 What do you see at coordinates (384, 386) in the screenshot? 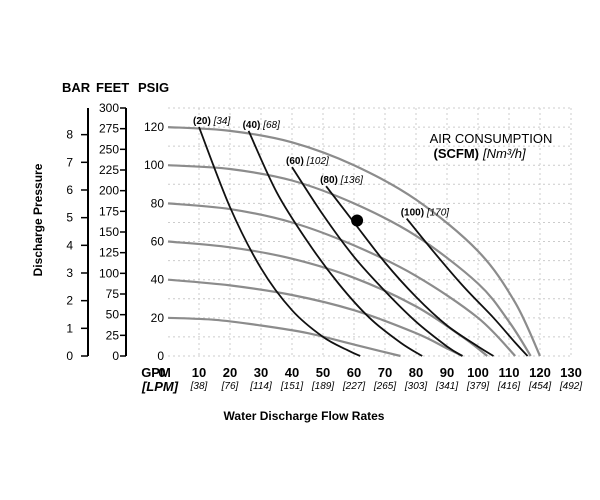
I see `x-tick-lpm: [265]` at bounding box center [384, 386].